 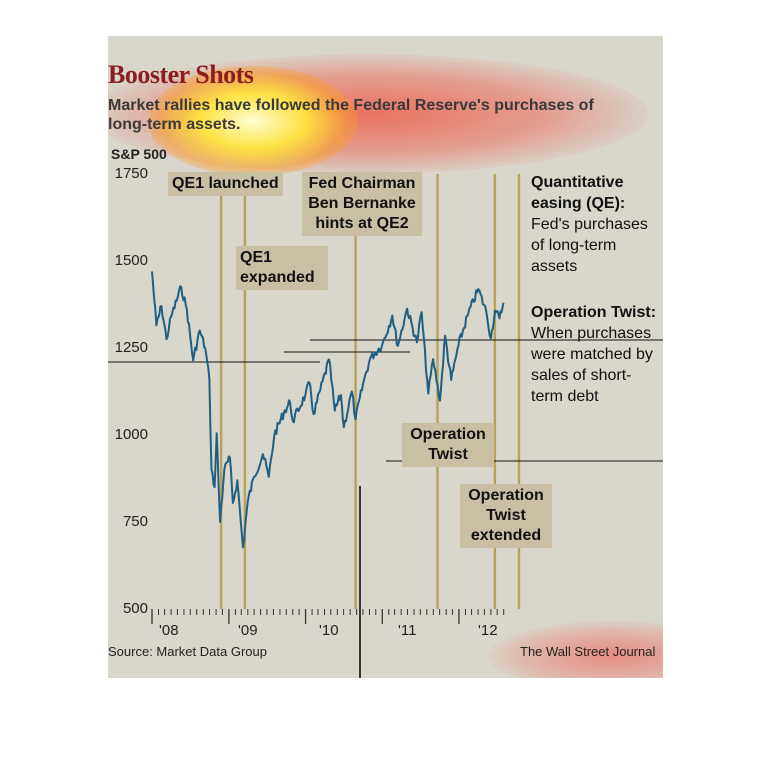 What do you see at coordinates (248, 630) in the screenshot?
I see `x-tick-label: '09` at bounding box center [248, 630].